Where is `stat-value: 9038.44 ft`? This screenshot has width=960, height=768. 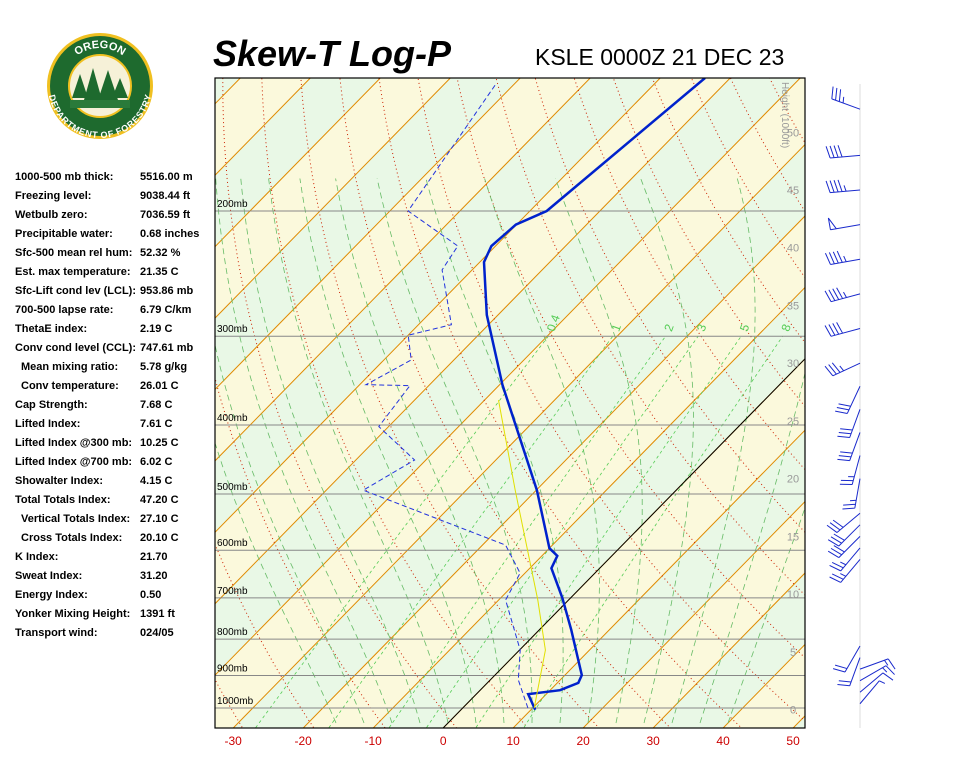
stat-value: 9038.44 ft is located at coordinates (165, 196).